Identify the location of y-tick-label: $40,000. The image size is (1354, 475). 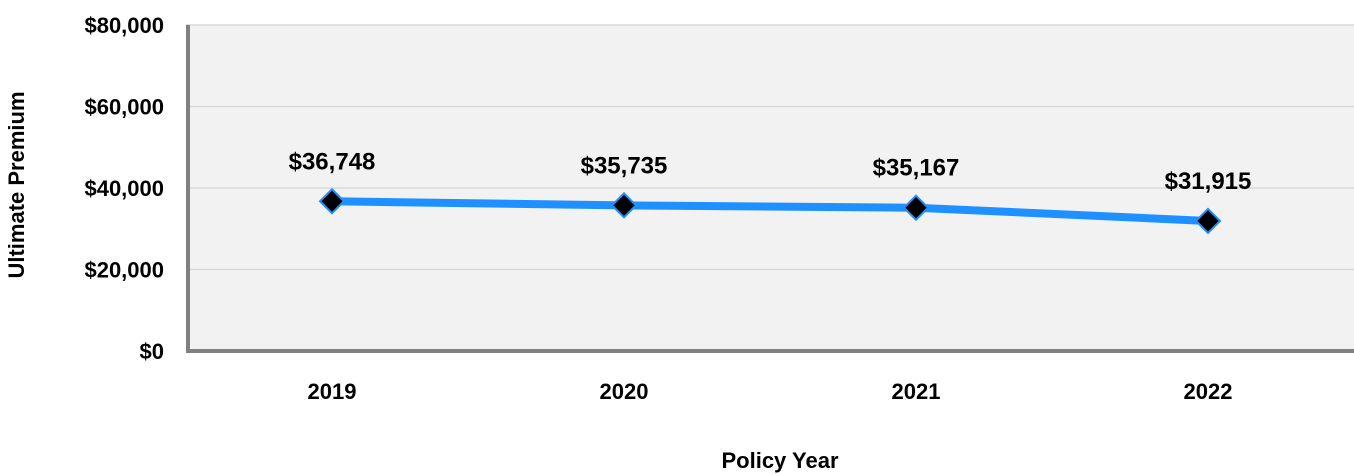
(124, 188).